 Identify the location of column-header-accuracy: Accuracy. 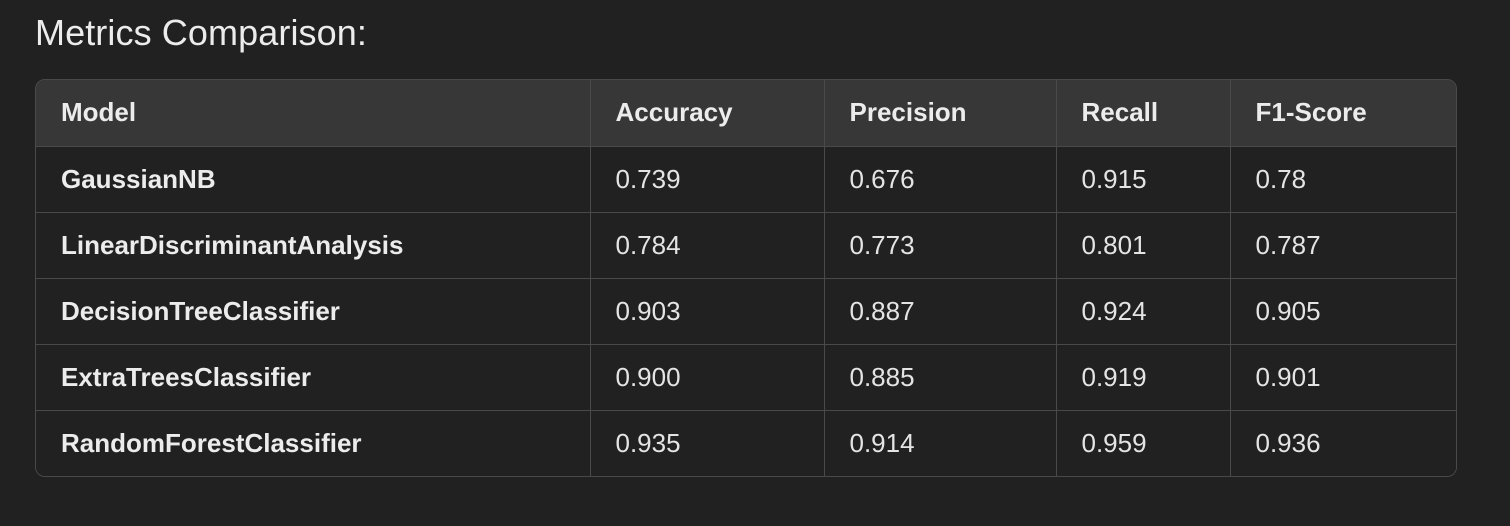
(707, 113).